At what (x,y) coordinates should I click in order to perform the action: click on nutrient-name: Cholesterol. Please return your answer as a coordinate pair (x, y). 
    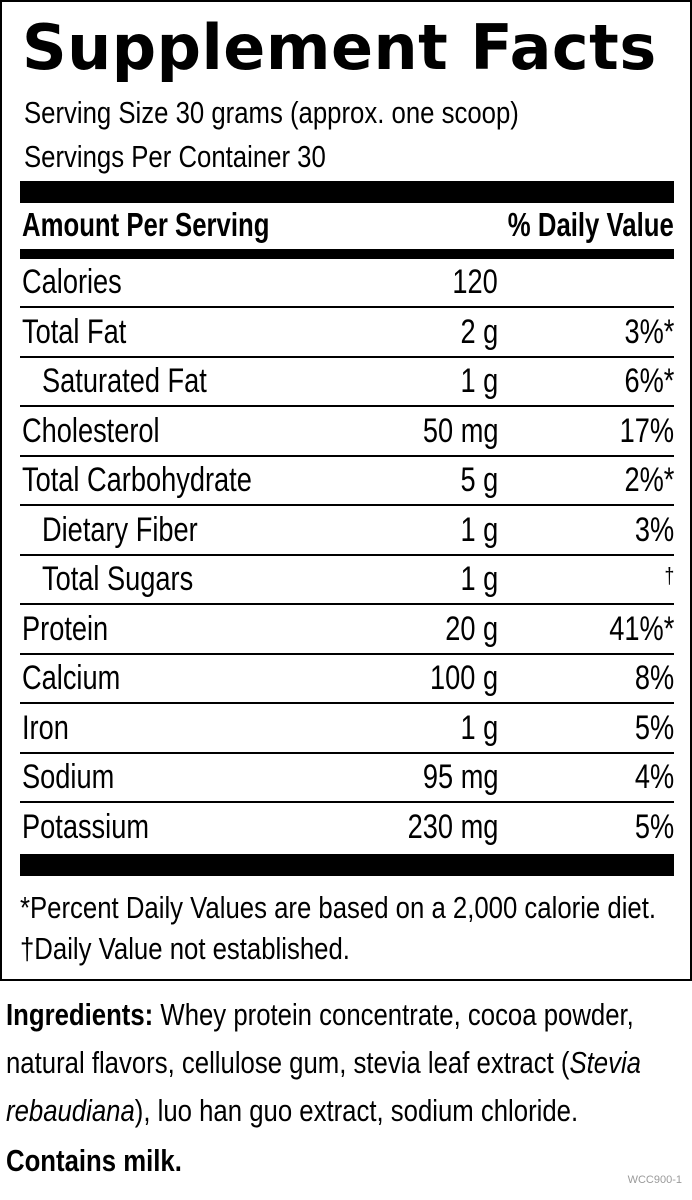
    Looking at the image, I should click on (91, 430).